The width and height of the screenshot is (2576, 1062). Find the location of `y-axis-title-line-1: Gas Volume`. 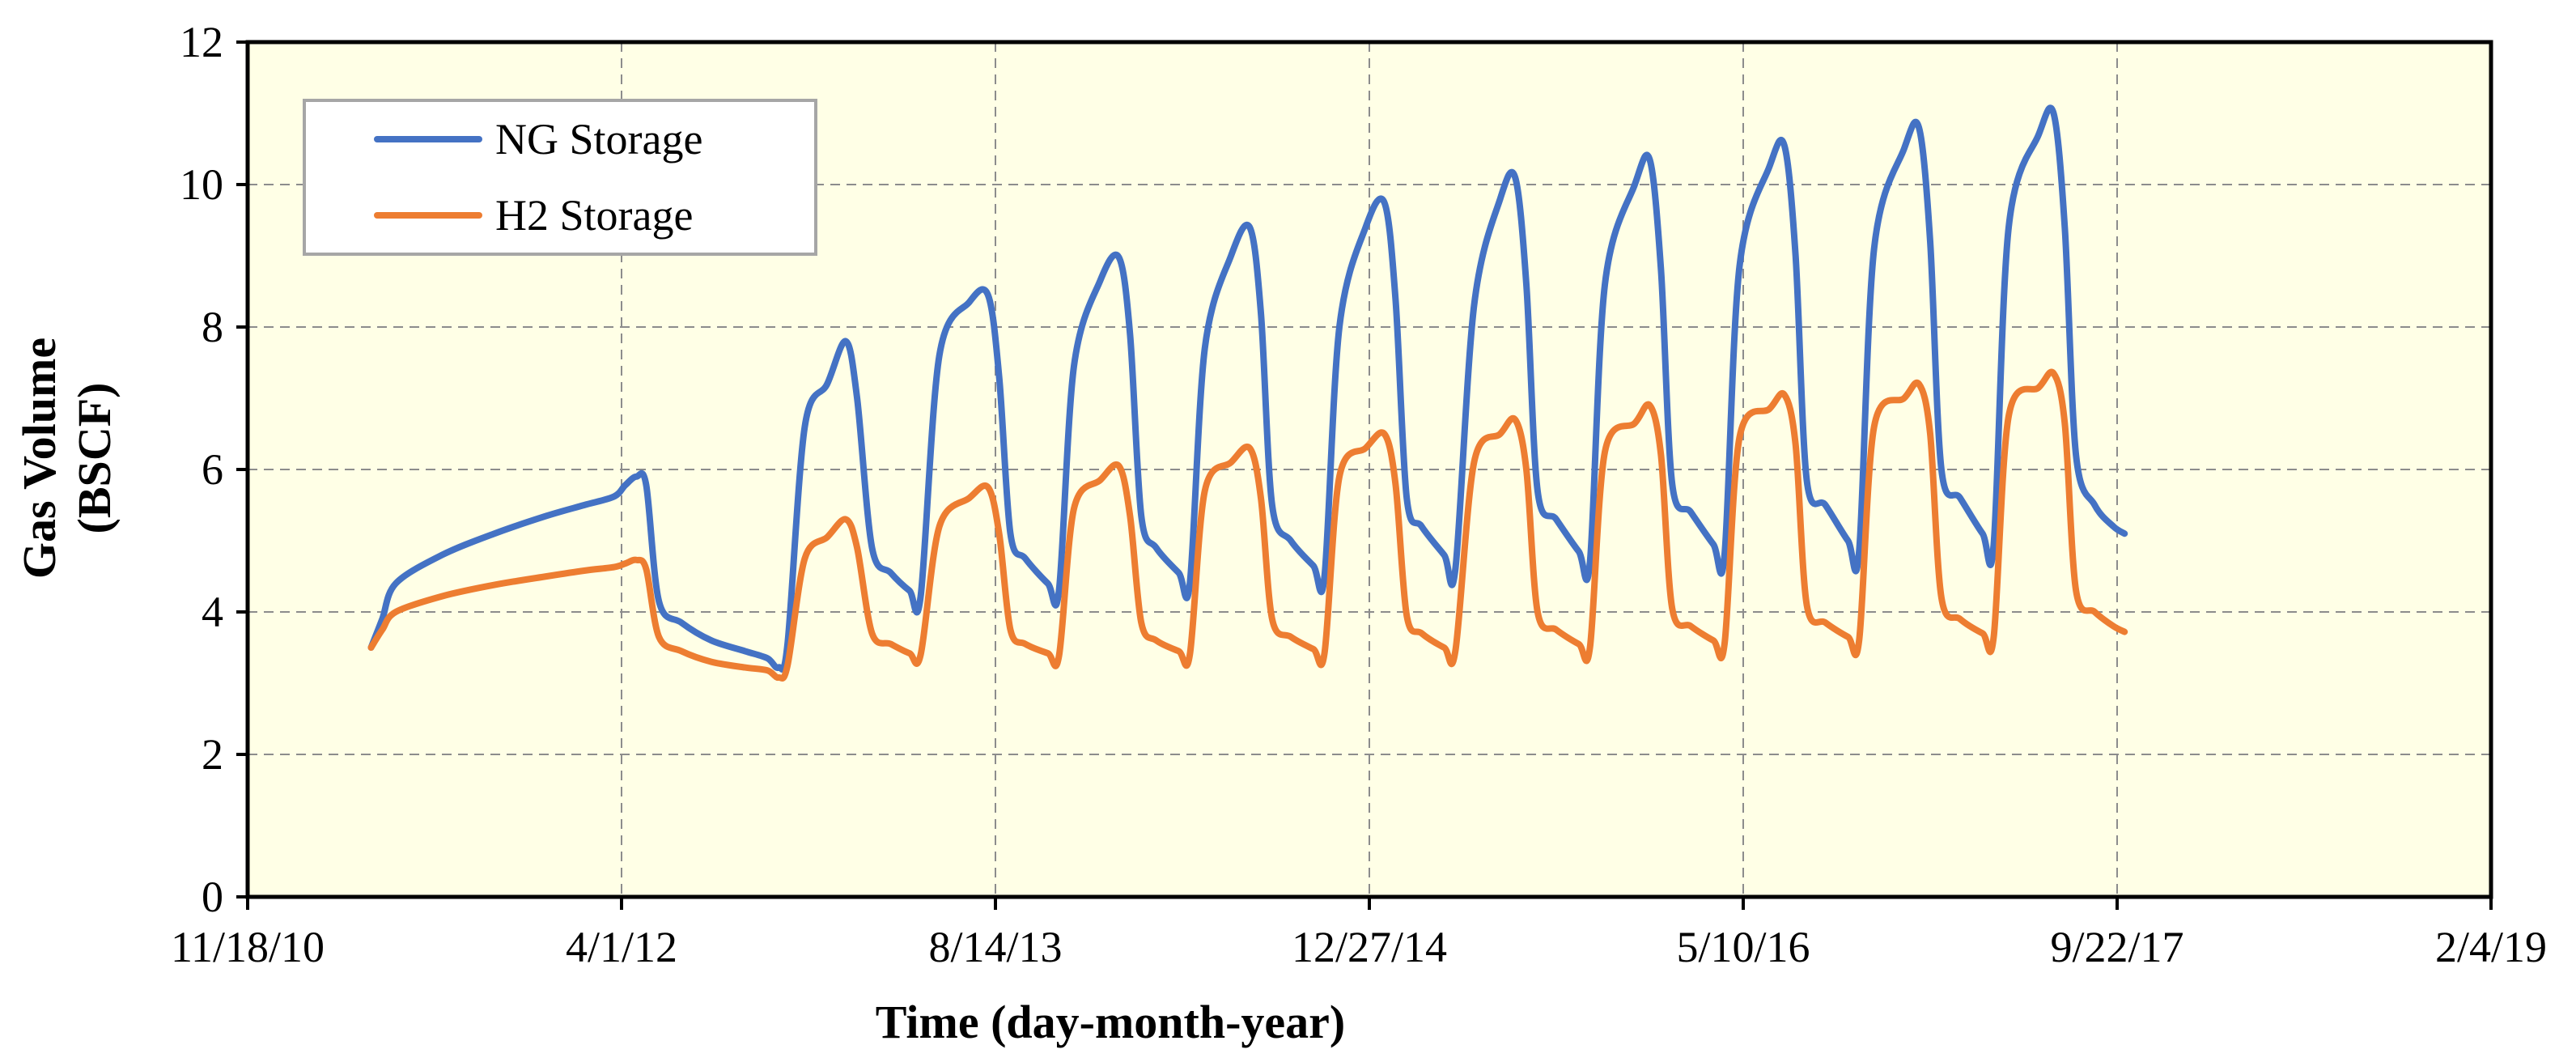

y-axis-title-line-1: Gas Volume is located at coordinates (39, 458).